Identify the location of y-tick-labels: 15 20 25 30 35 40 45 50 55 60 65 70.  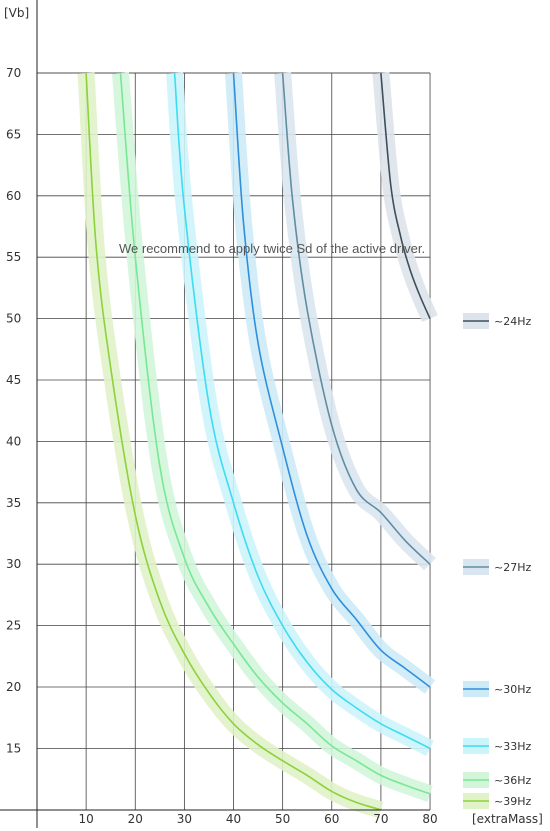
(13, 410).